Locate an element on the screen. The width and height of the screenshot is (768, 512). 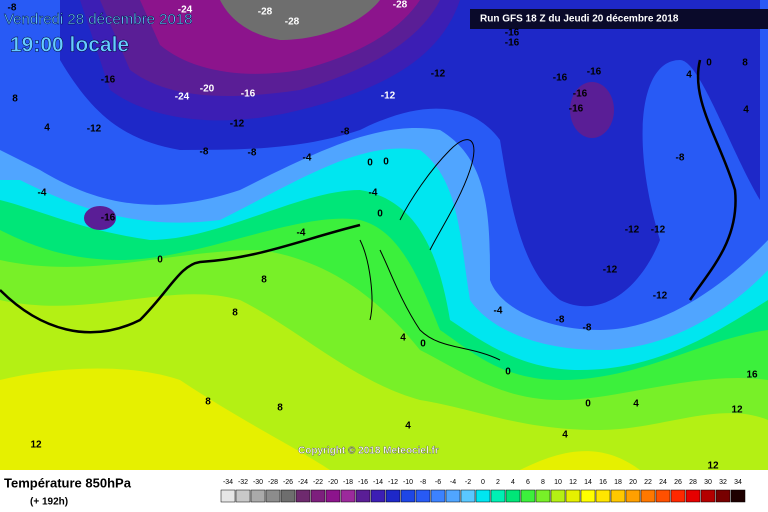
legend-label: -12 is located at coordinates (393, 482).